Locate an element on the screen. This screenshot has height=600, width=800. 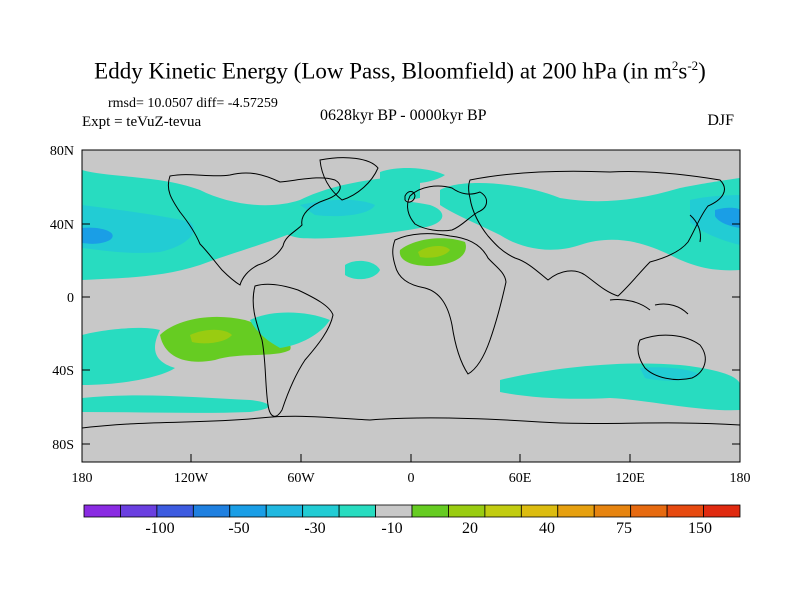
anomaly-north-pacific-dark is located at coordinates (97, 235).